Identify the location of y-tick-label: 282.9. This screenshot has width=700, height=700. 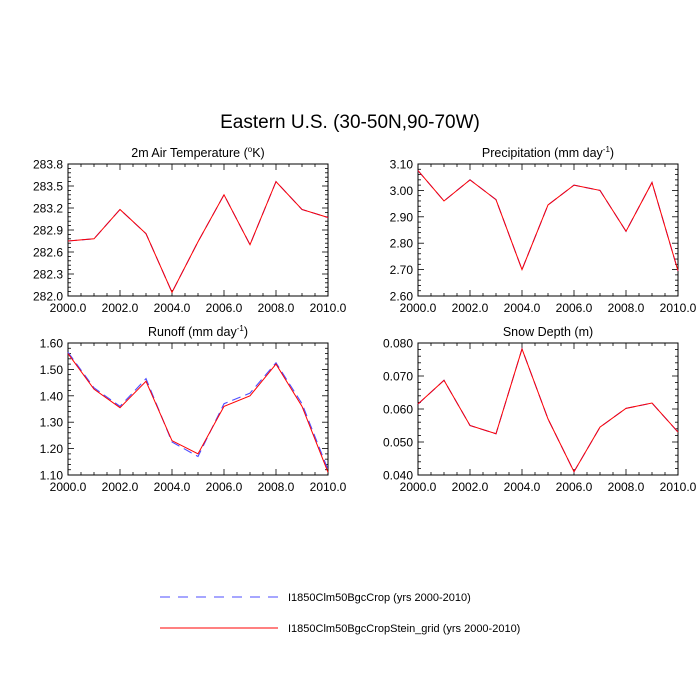
(48, 231).